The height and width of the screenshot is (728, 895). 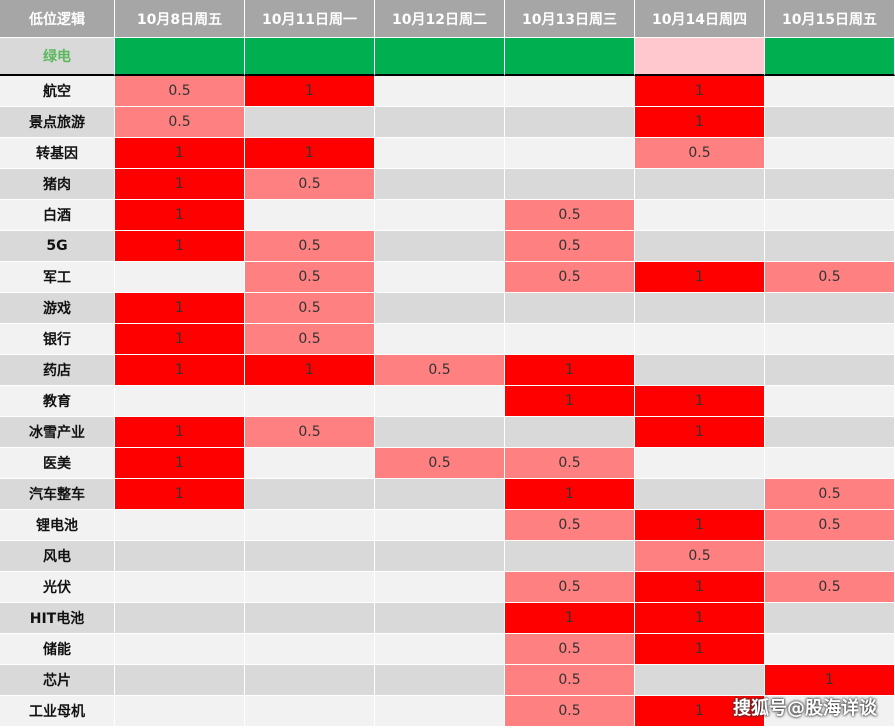 I want to click on row-label: 军工, so click(x=57, y=277).